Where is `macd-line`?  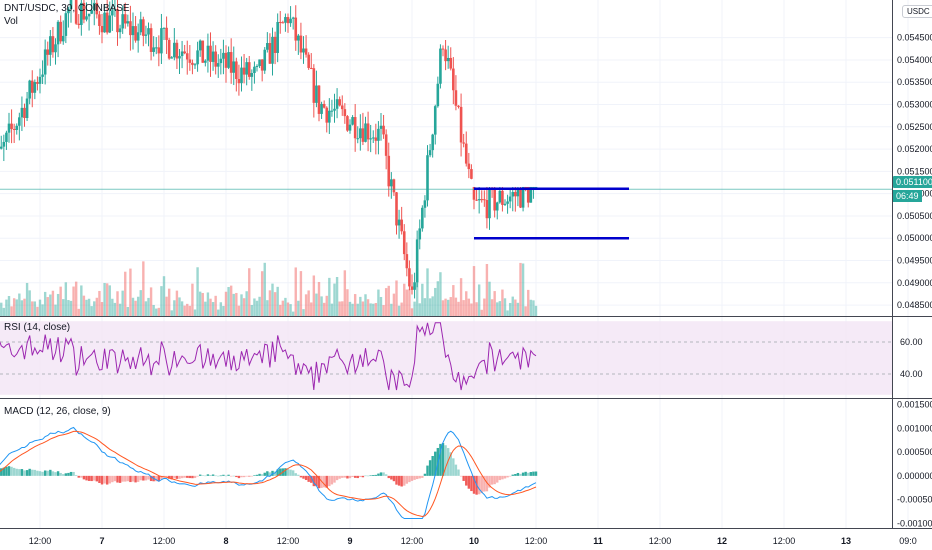
macd-line is located at coordinates (268, 472).